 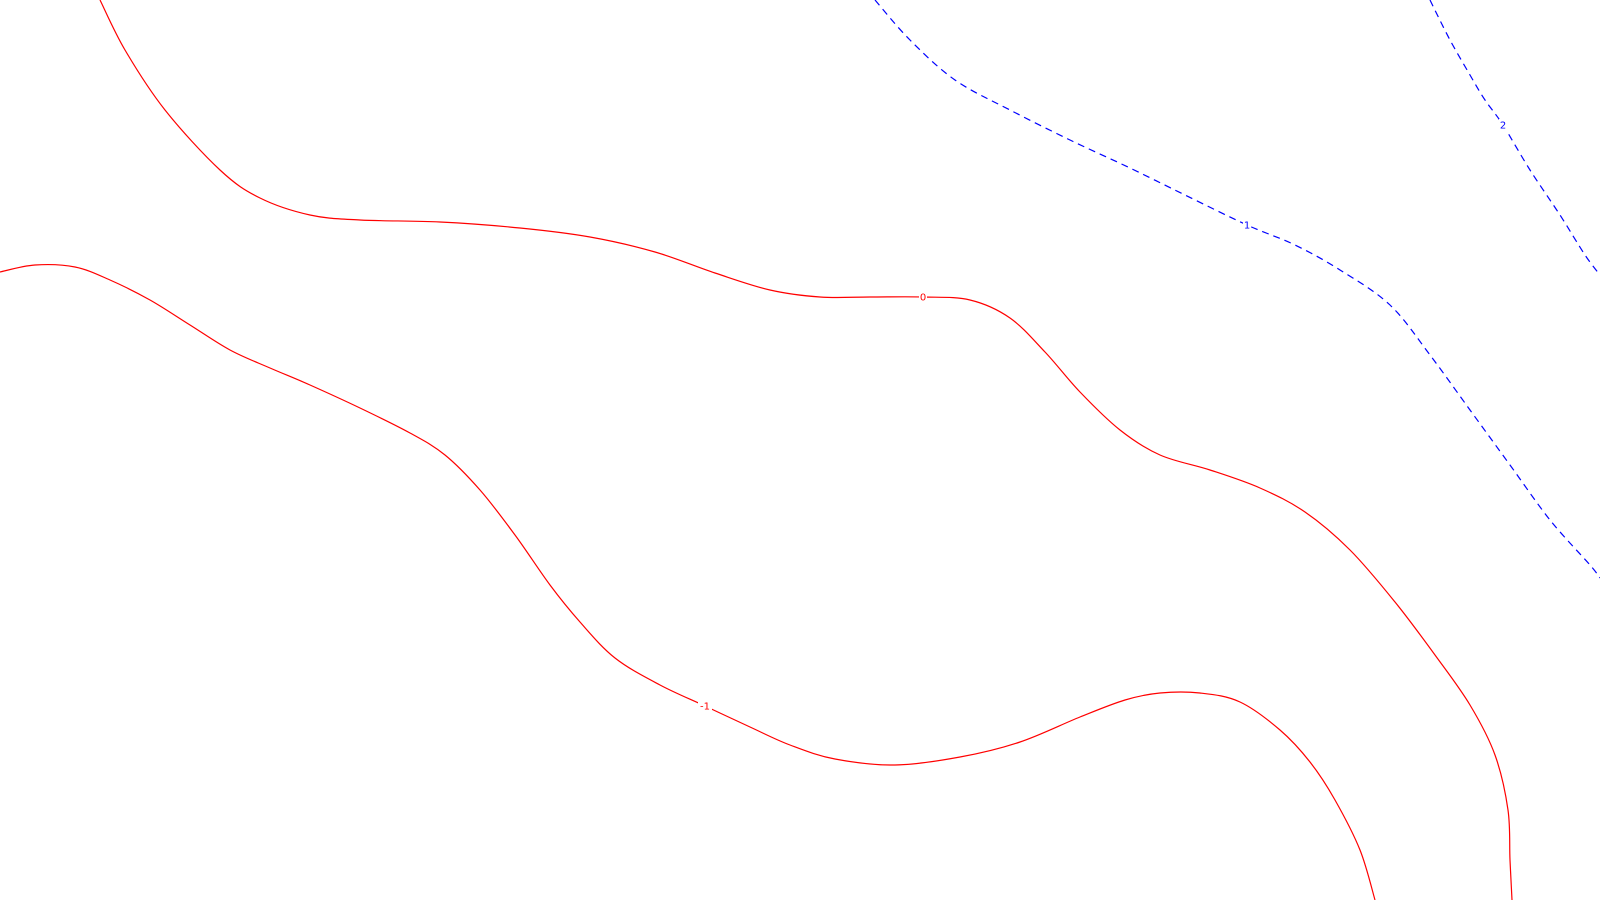 I want to click on contour-label: 1, so click(x=1247, y=226).